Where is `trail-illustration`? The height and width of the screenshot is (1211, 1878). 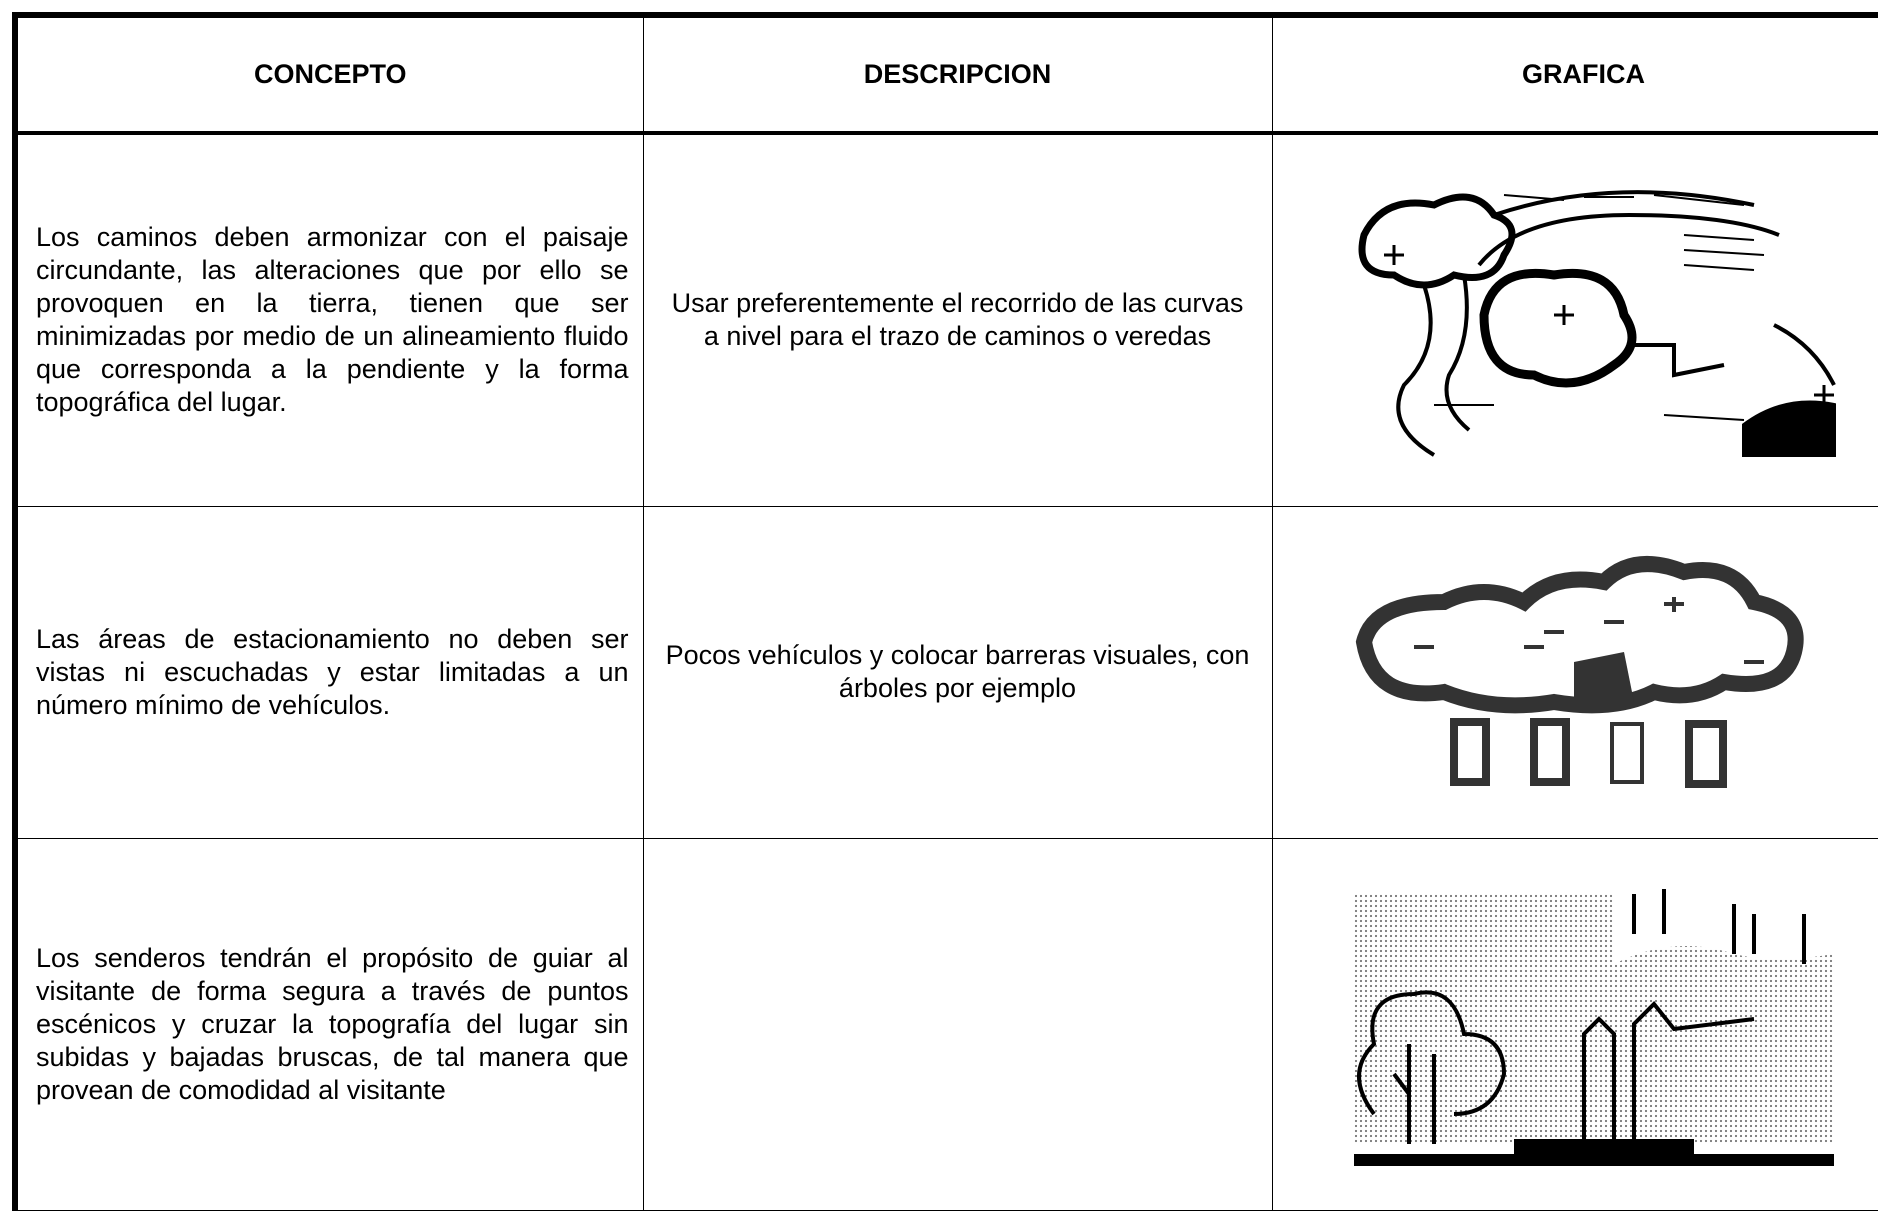 trail-illustration is located at coordinates (1593, 1027).